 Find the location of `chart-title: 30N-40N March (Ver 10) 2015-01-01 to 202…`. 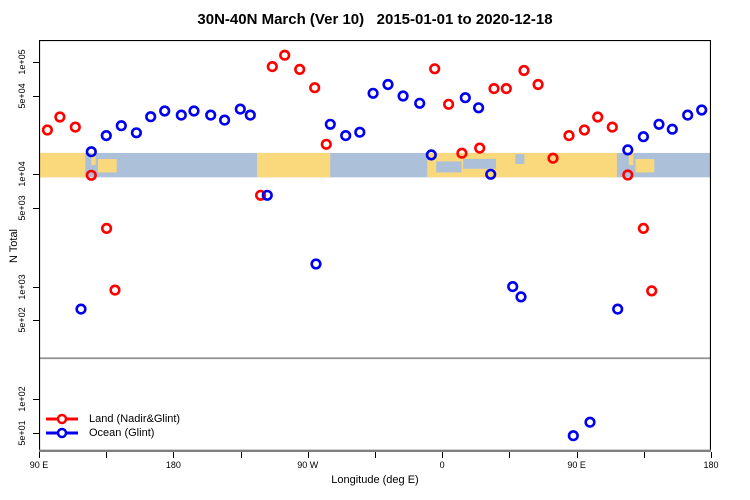

chart-title: 30N-40N March (Ver 10) 2015-01-01 to 202… is located at coordinates (375, 19).